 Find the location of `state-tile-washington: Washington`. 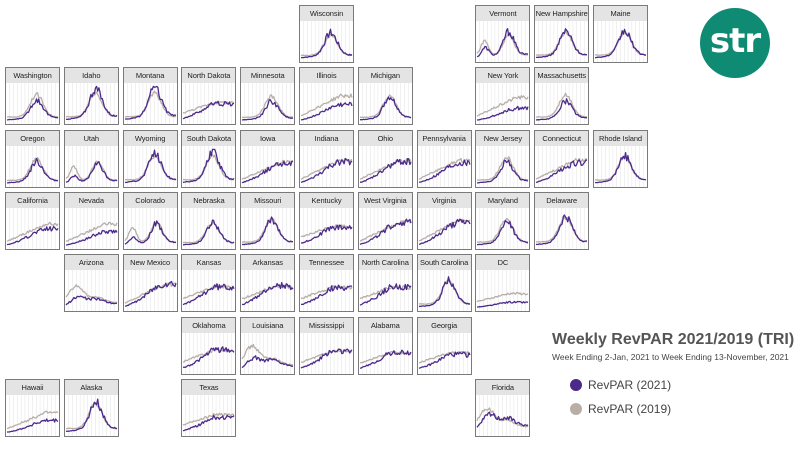

state-tile-washington: Washington is located at coordinates (32, 96).